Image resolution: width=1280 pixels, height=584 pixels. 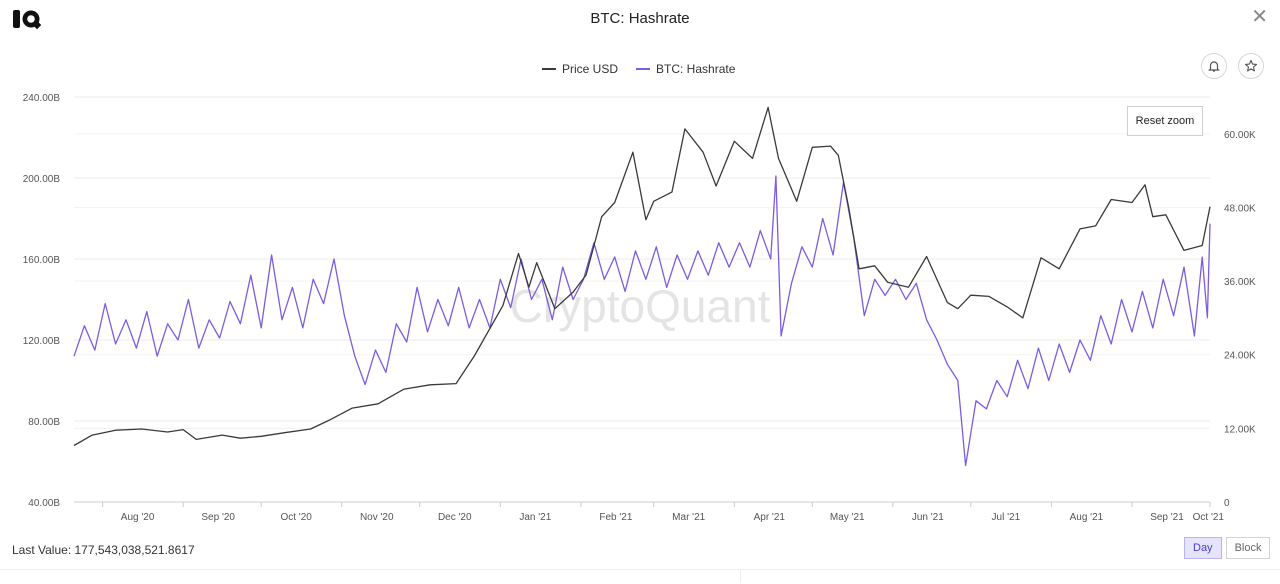 What do you see at coordinates (535, 517) in the screenshot?
I see `x-tick-label: Jan '21` at bounding box center [535, 517].